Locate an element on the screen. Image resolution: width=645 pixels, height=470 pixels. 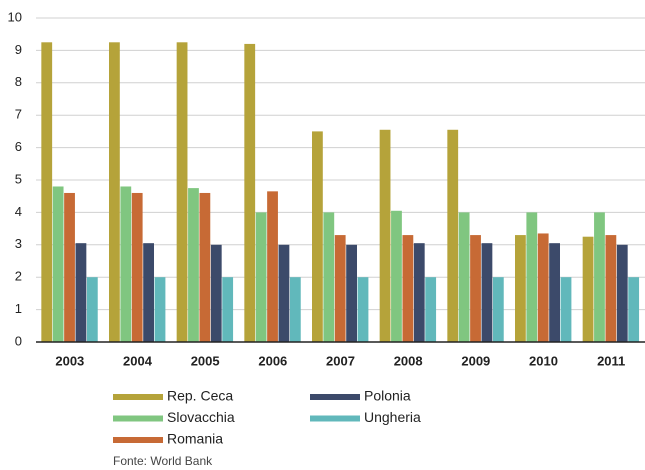
y-tick-label: 5 is located at coordinates (18, 178).